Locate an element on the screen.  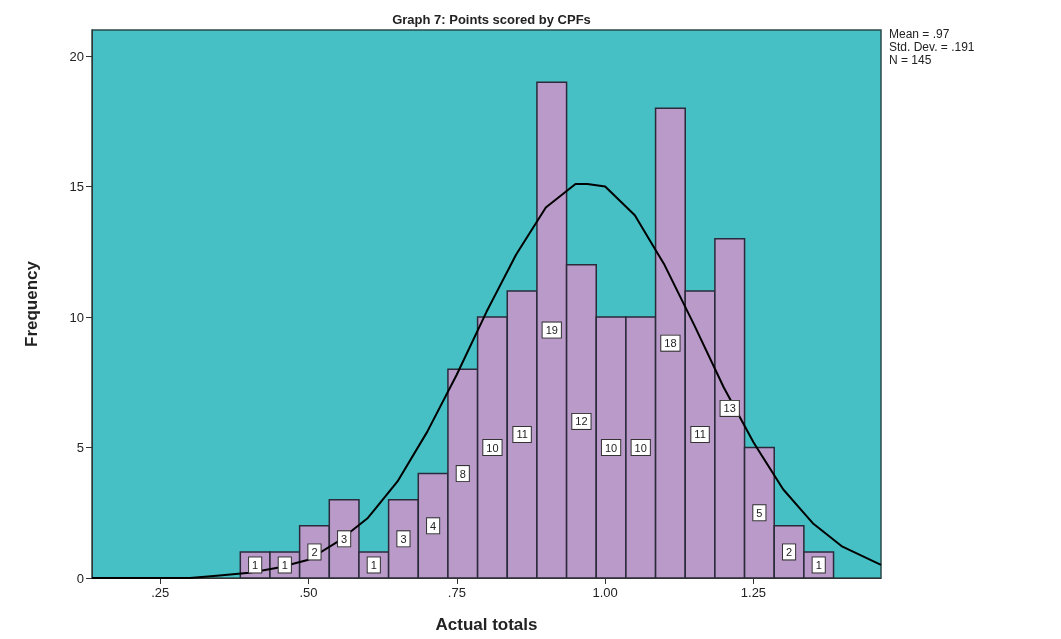
x-tick-label: 1.25 is located at coordinates (753, 592).